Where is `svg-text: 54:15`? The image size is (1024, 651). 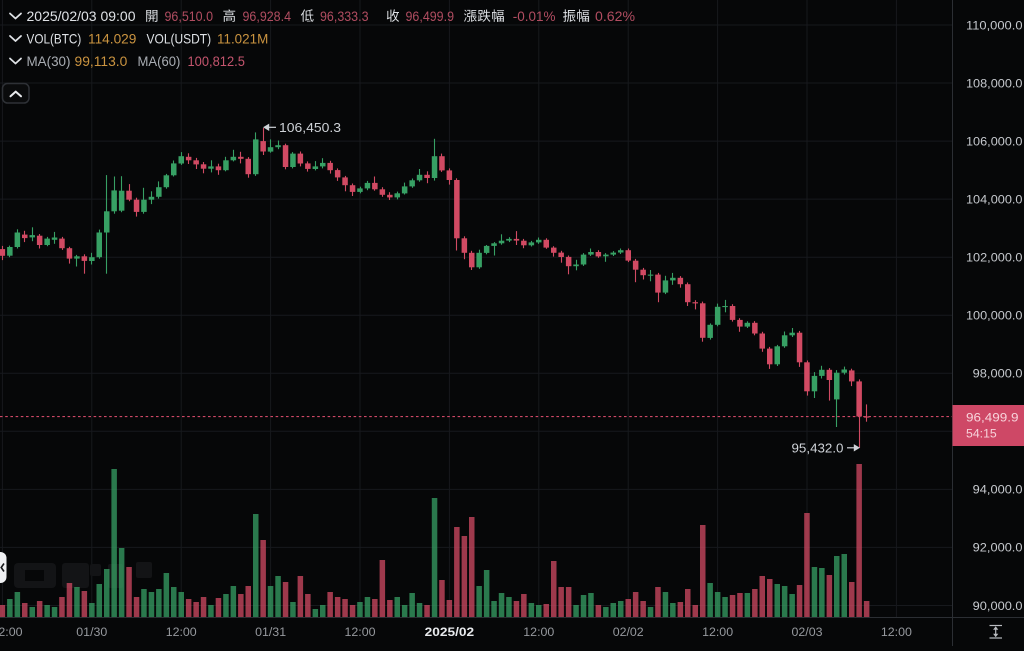
svg-text: 54:15 is located at coordinates (981, 434).